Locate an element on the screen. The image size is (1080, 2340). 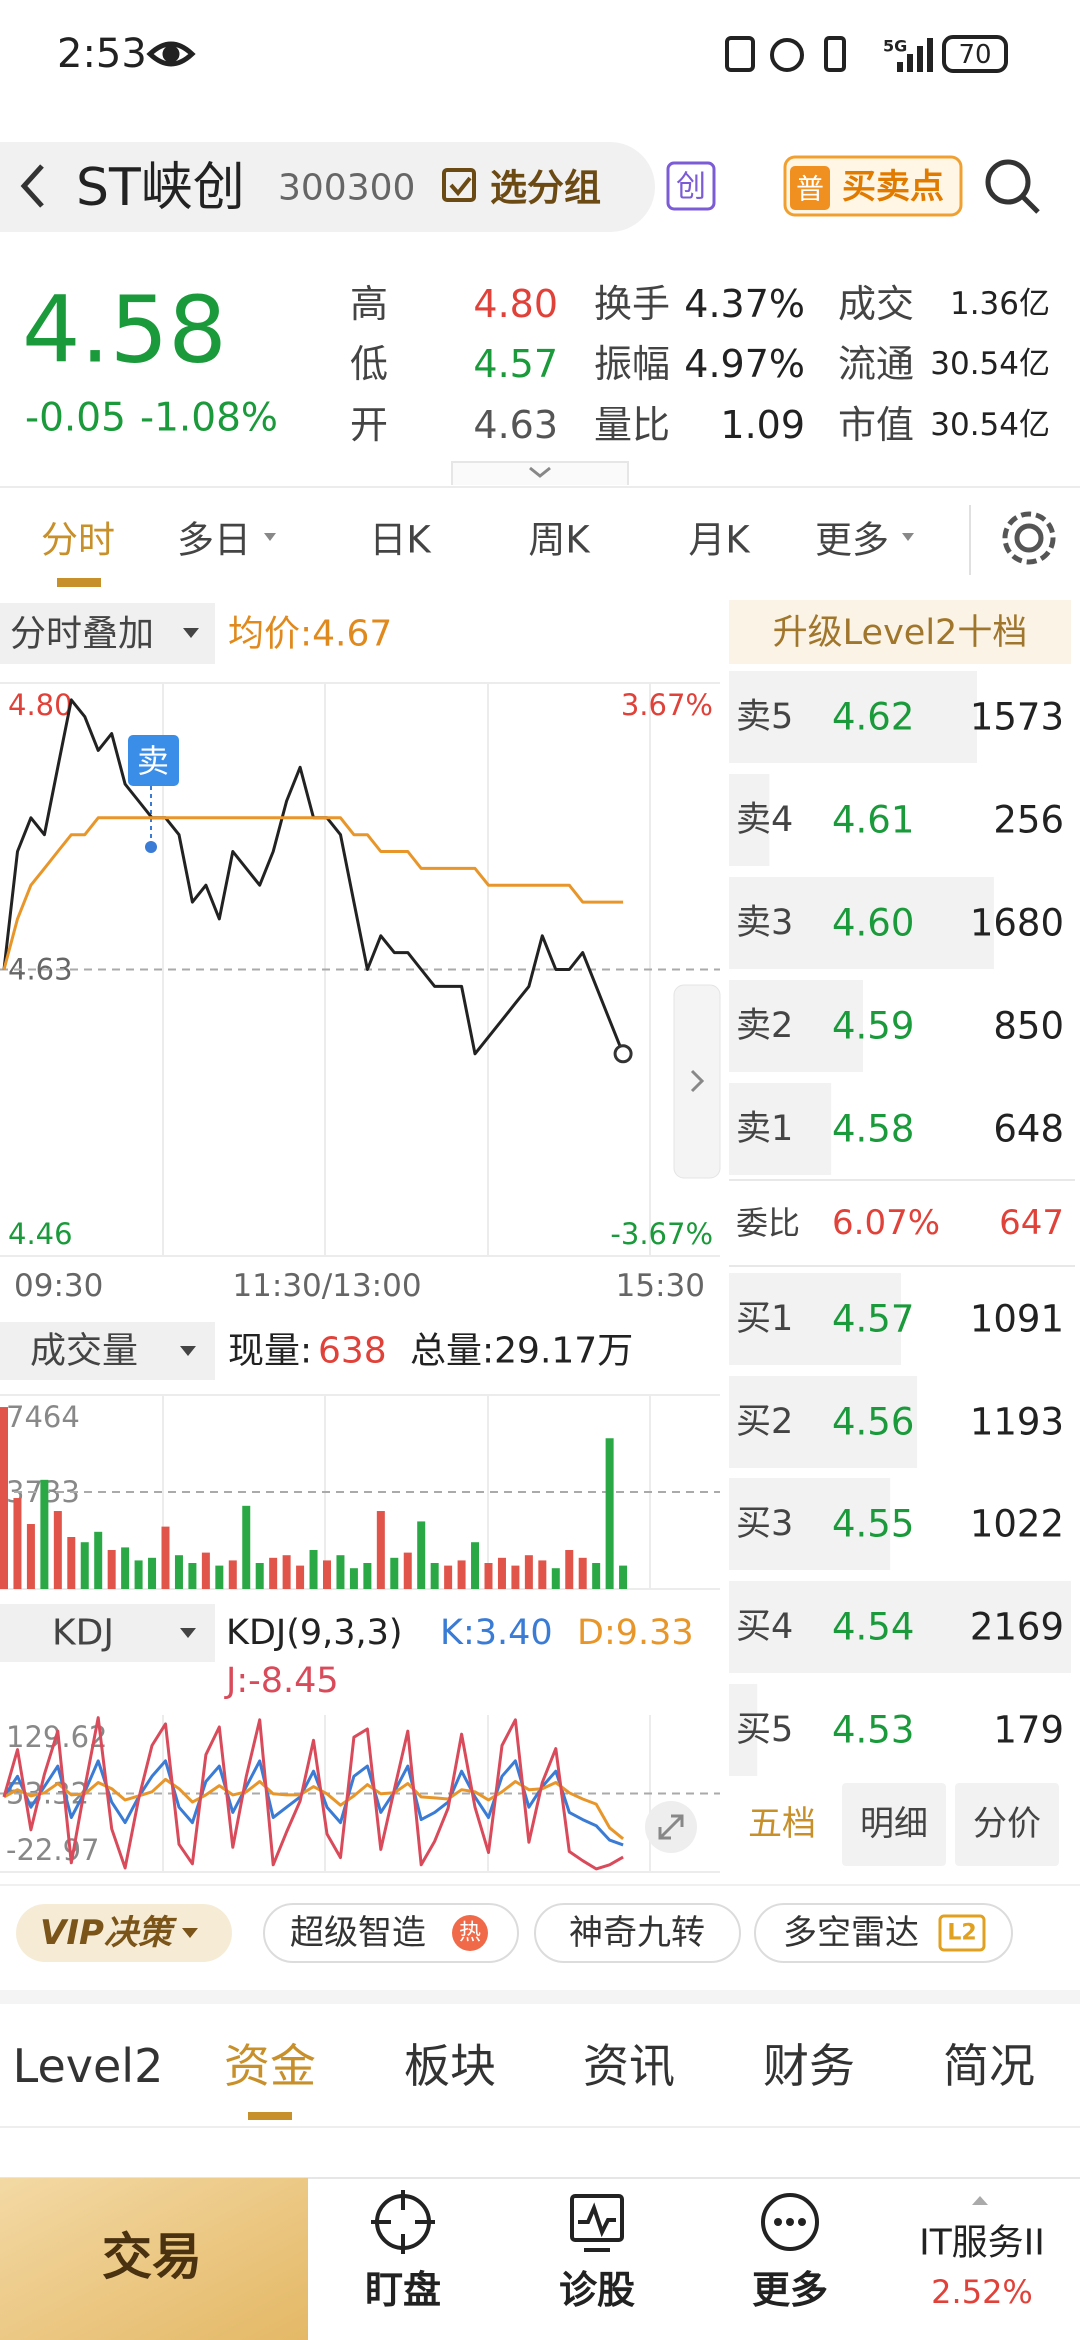
trade-button-bg is located at coordinates (154, 2259).